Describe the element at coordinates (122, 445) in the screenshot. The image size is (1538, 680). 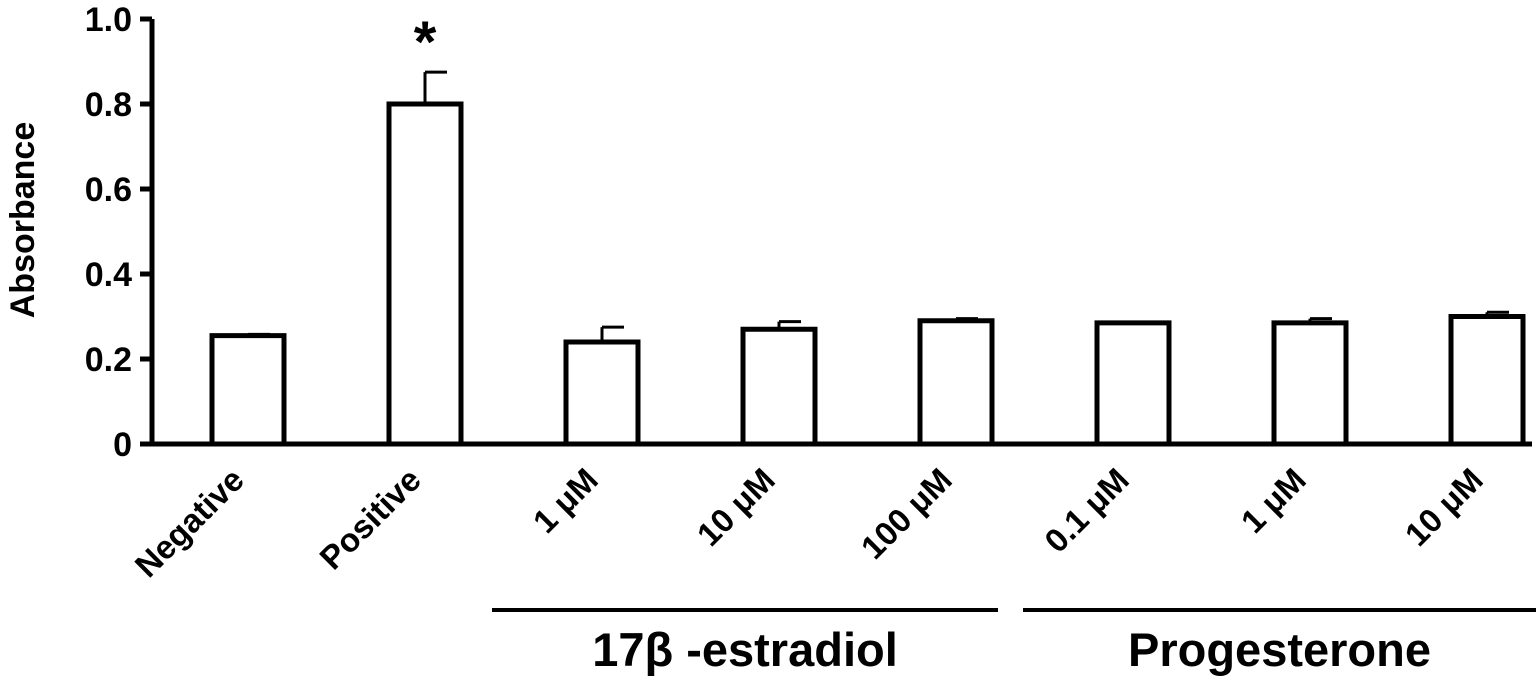
I see `y-tick-label: 0` at that location.